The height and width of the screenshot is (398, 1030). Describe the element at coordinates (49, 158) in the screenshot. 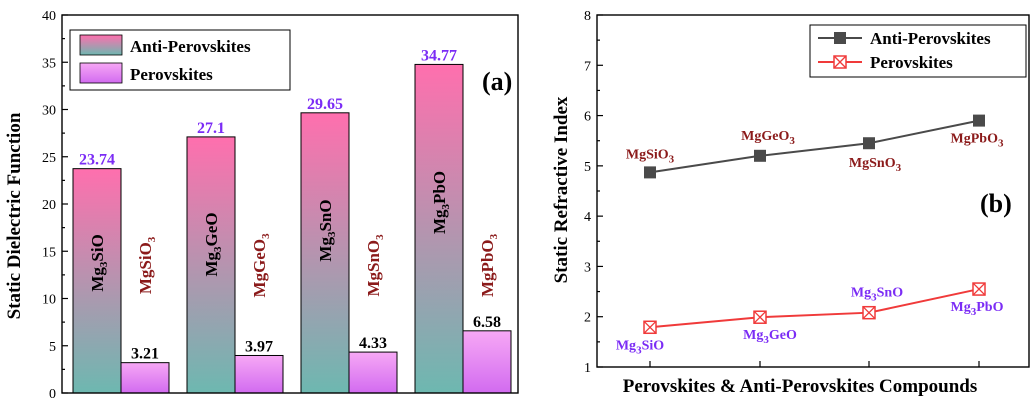

I see `panel-a-y-tick-label: 25` at that location.